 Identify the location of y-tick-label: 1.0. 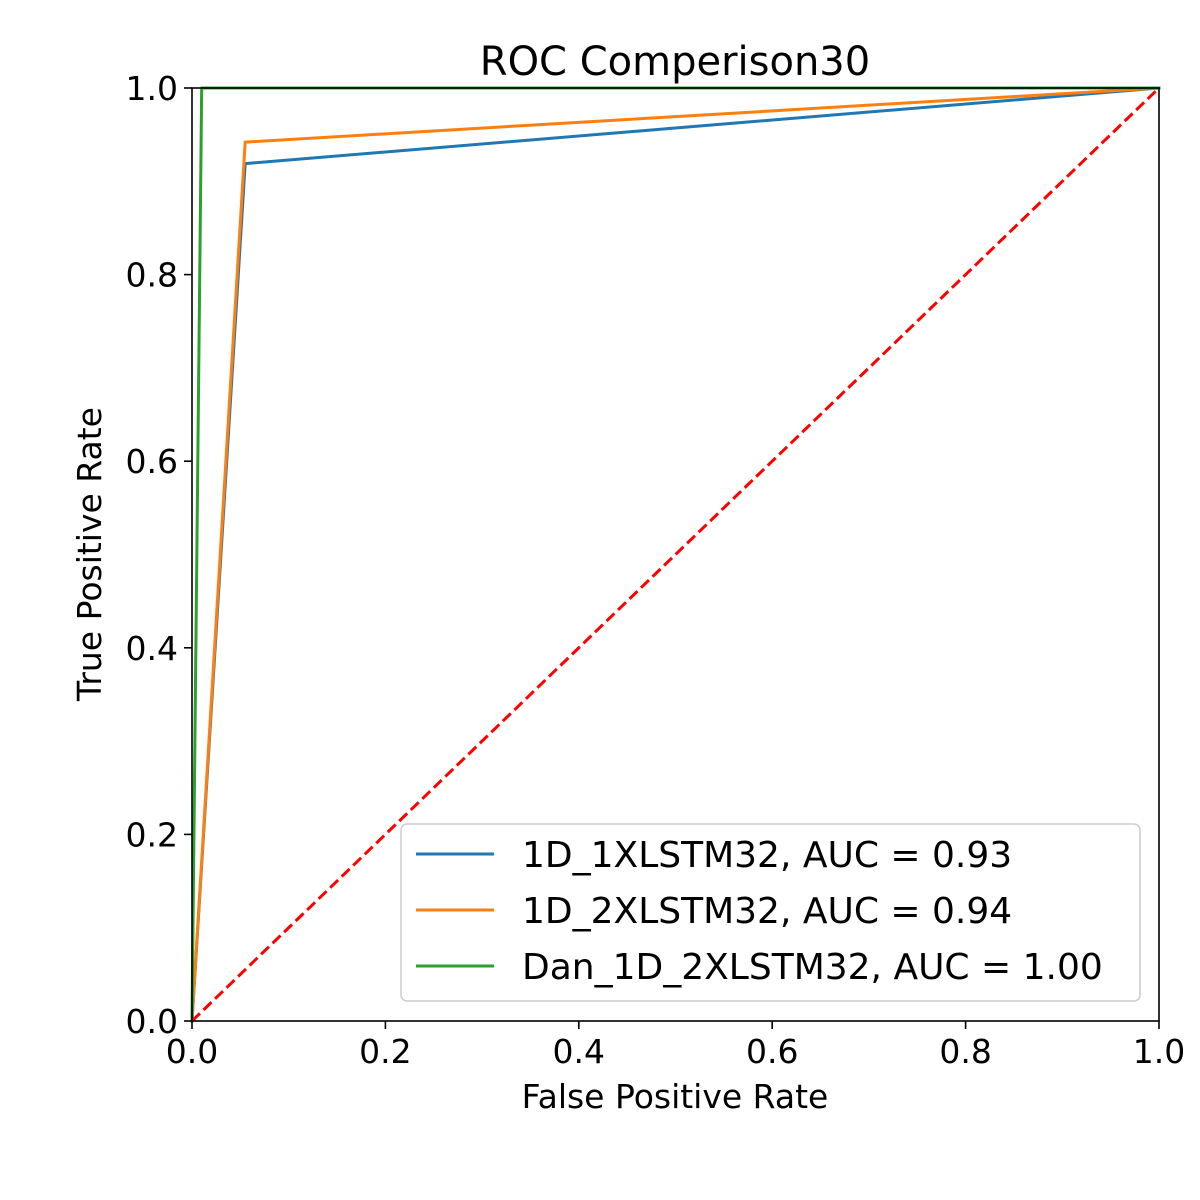
(152, 88).